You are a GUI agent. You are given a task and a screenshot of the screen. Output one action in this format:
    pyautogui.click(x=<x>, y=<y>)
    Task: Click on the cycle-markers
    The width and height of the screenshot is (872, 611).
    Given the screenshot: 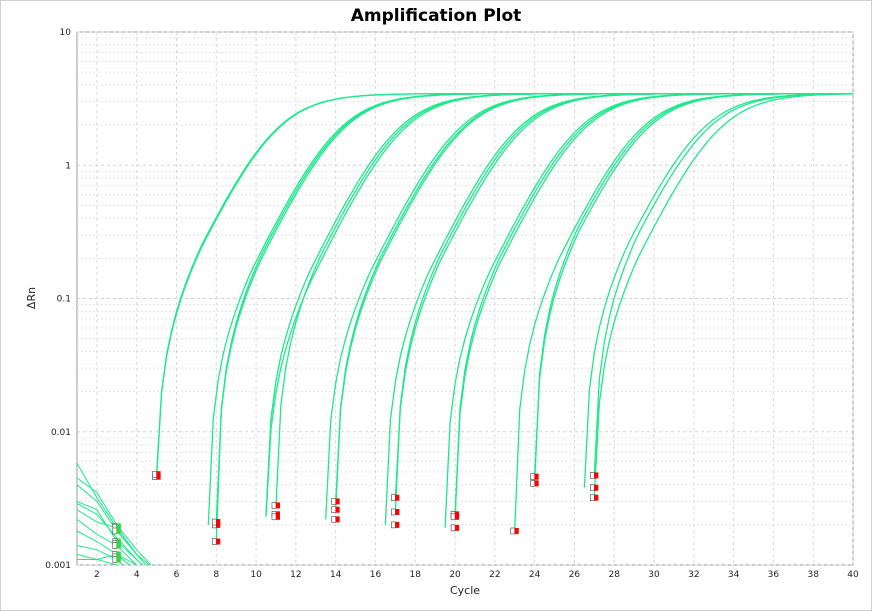 What is the action you would take?
    pyautogui.click(x=355, y=516)
    